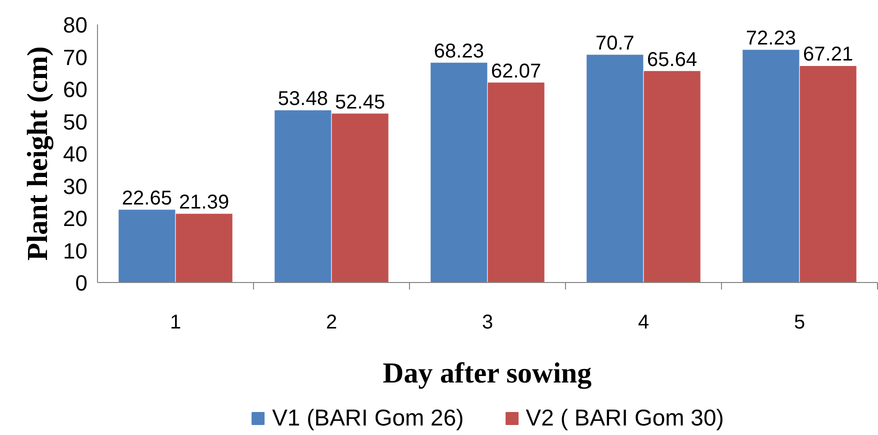 This screenshot has height=435, width=878. I want to click on y-tick-label: 20, so click(75, 218).